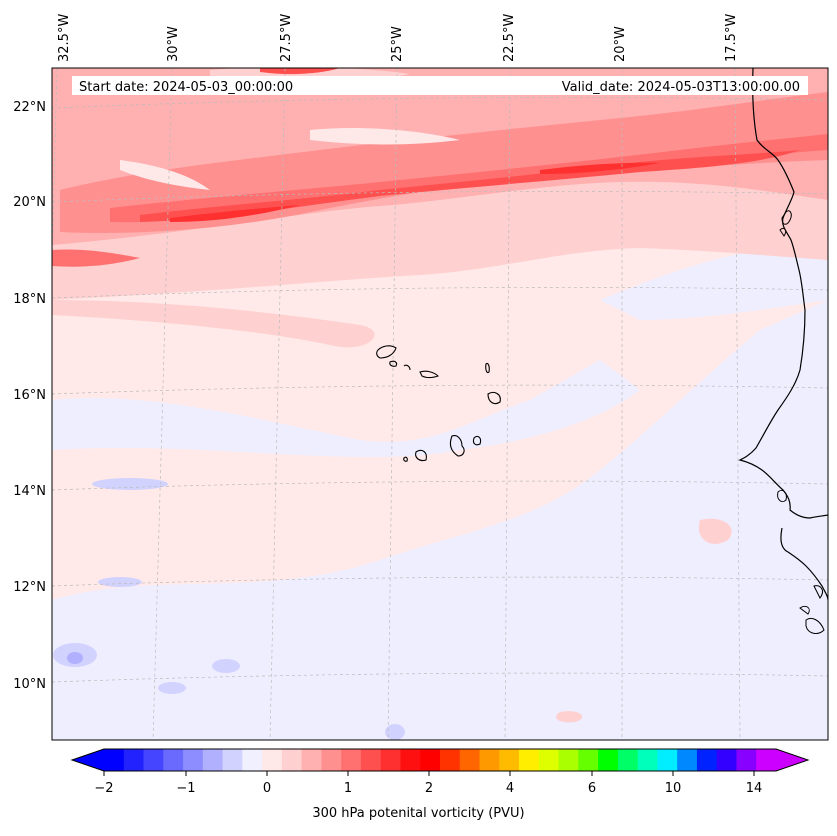  I want to click on colorbar-tick-label: 14, so click(754, 788).